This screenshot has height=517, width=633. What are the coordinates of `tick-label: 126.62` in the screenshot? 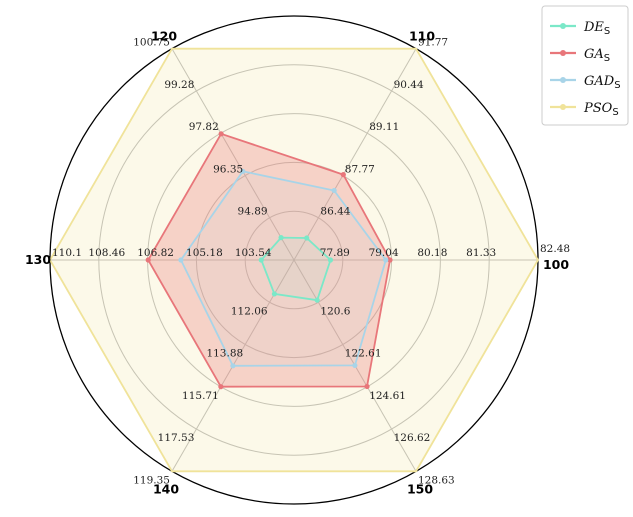 It's located at (412, 438).